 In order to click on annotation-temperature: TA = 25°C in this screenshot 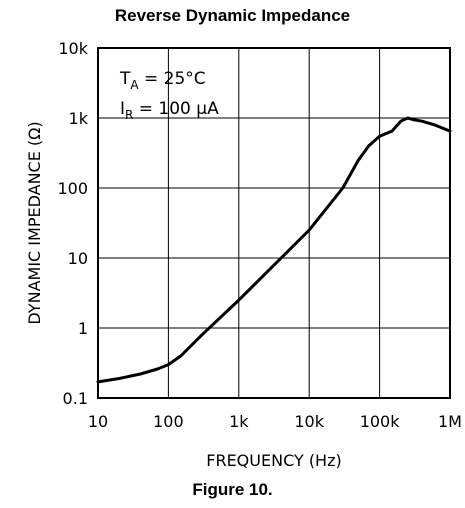, I will do `click(162, 80)`.